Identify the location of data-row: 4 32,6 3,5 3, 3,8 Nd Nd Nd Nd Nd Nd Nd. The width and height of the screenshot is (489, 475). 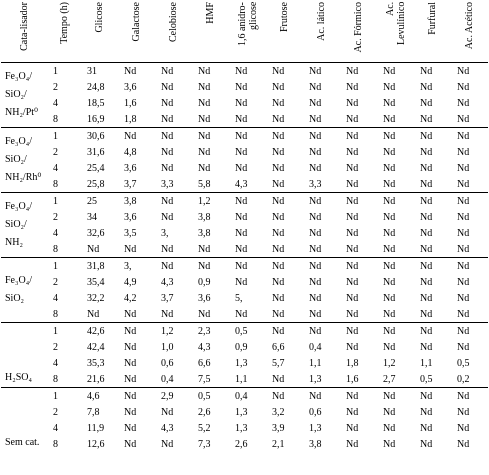
(244, 233).